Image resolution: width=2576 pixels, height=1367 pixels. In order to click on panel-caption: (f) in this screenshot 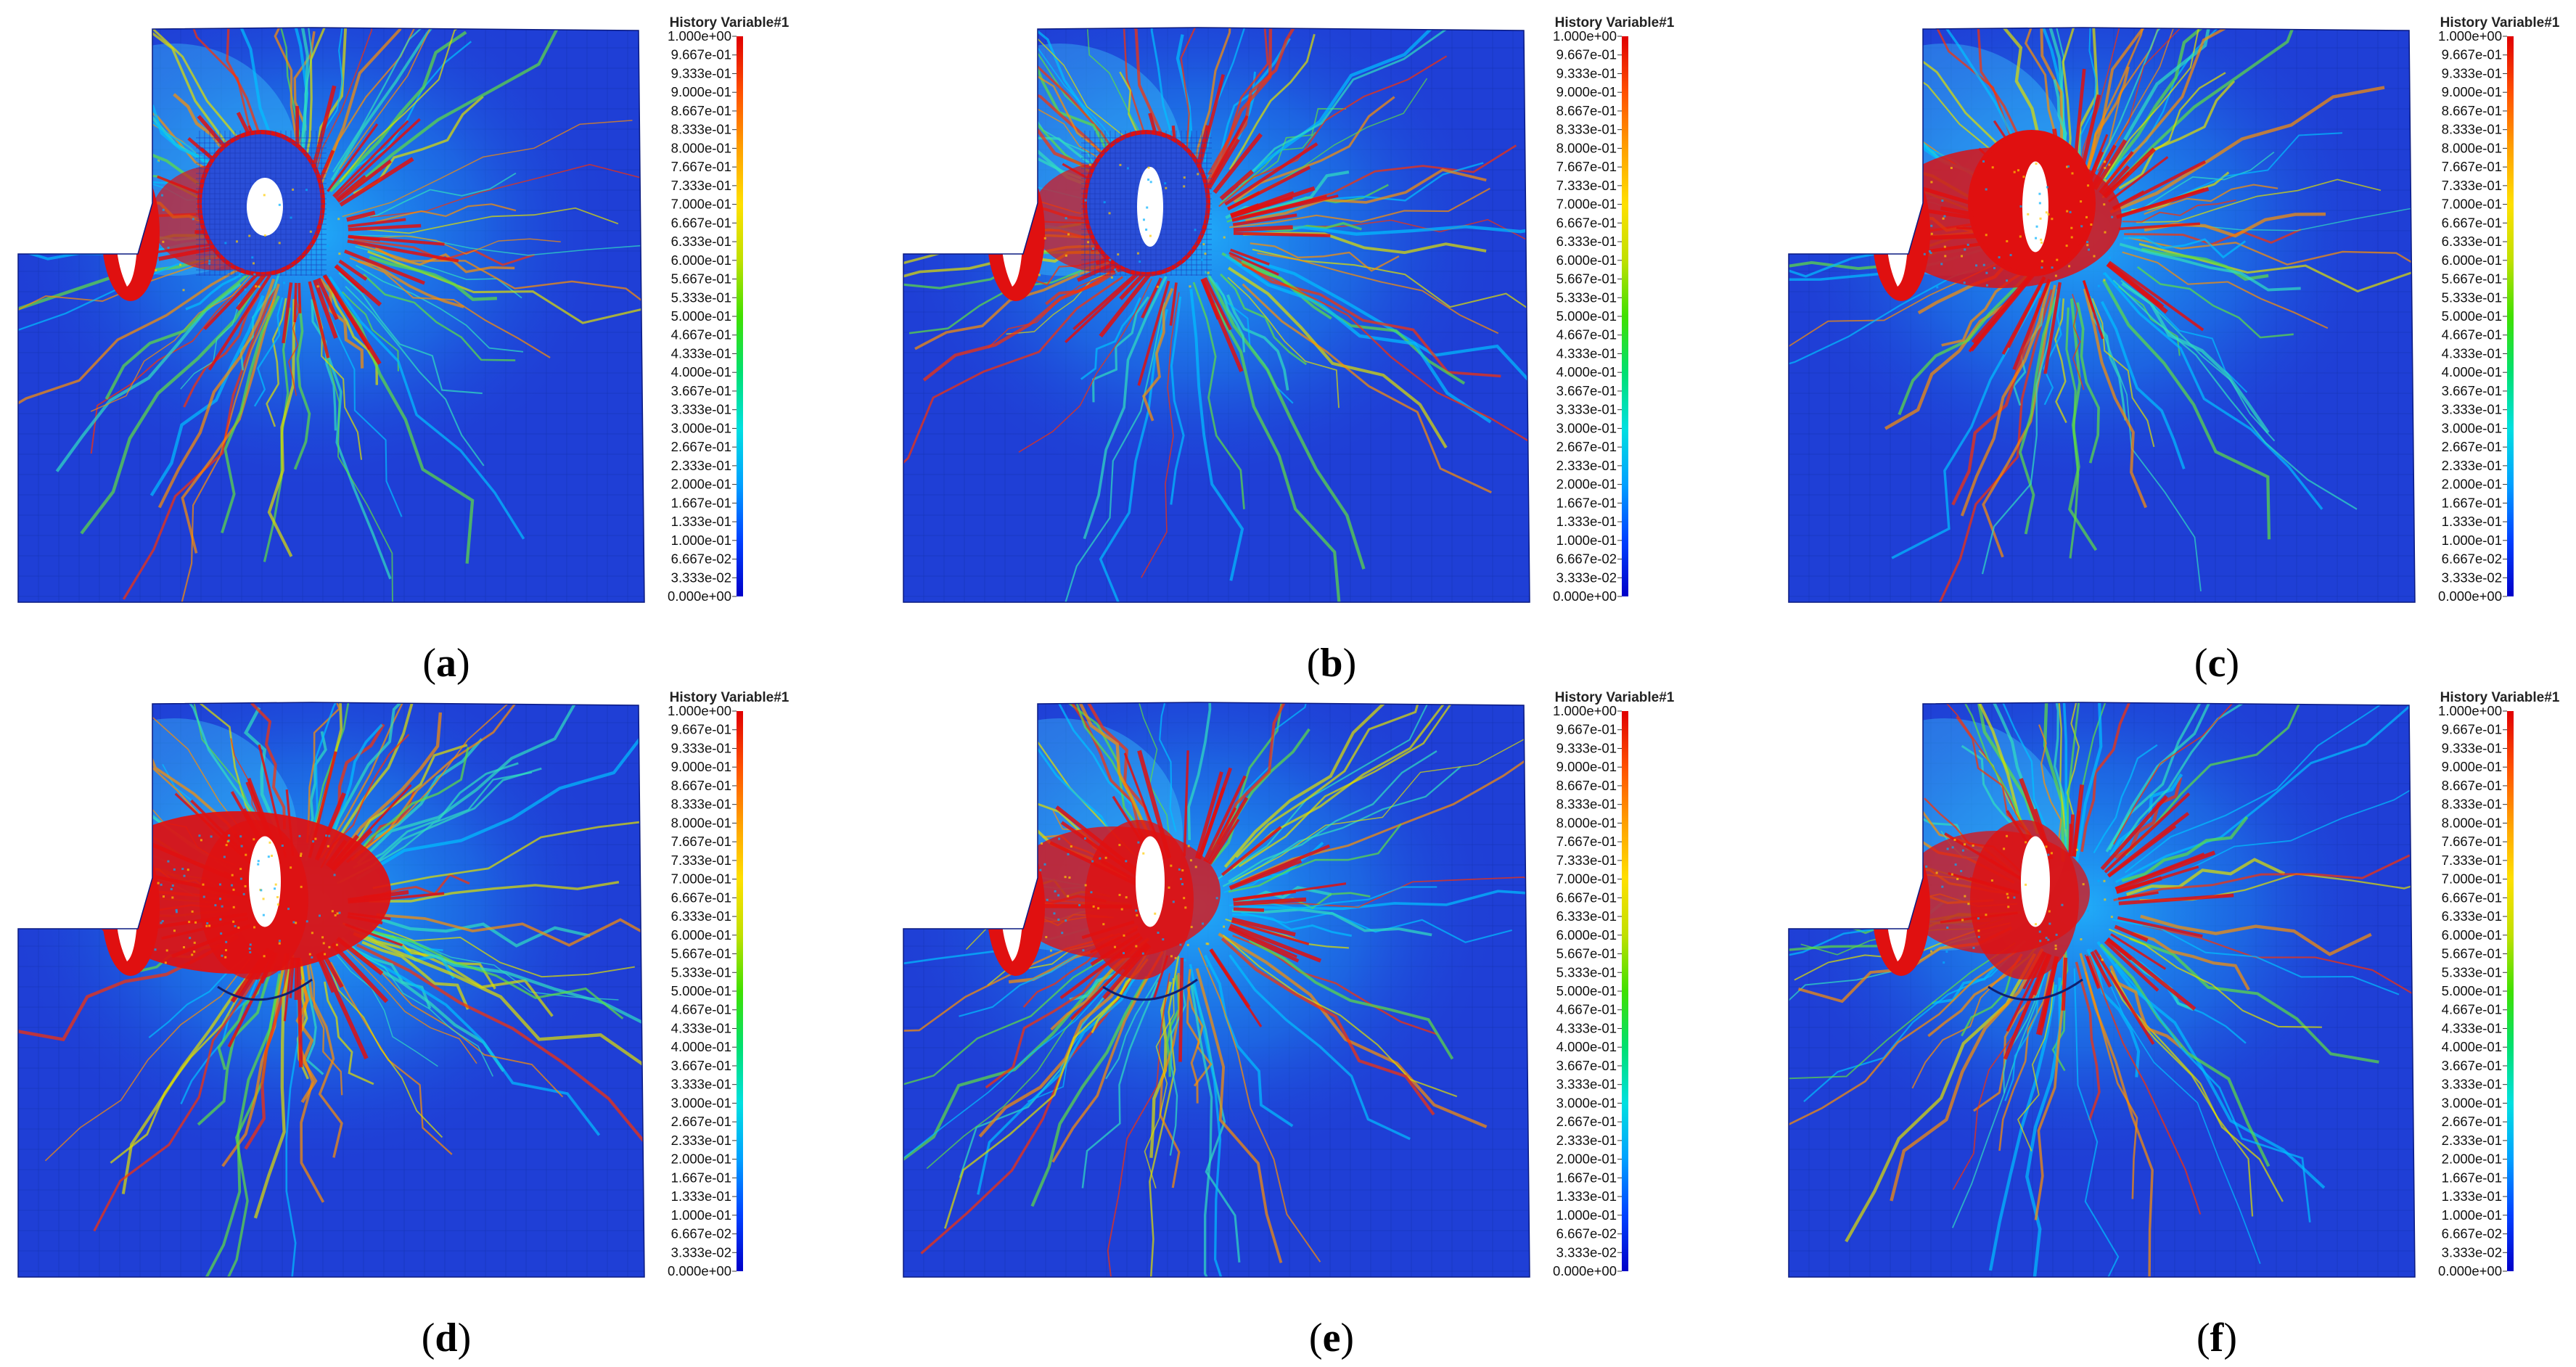, I will do `click(2216, 1337)`.